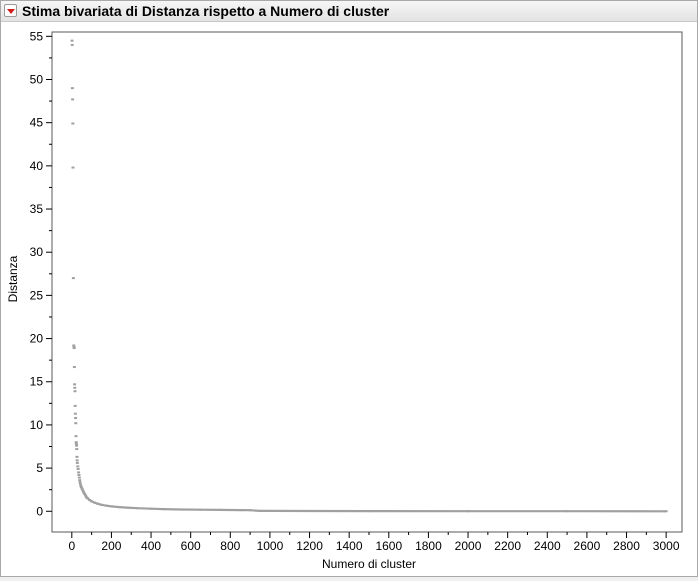 The height and width of the screenshot is (581, 698). What do you see at coordinates (349, 546) in the screenshot?
I see `x-tick-label: 1400` at bounding box center [349, 546].